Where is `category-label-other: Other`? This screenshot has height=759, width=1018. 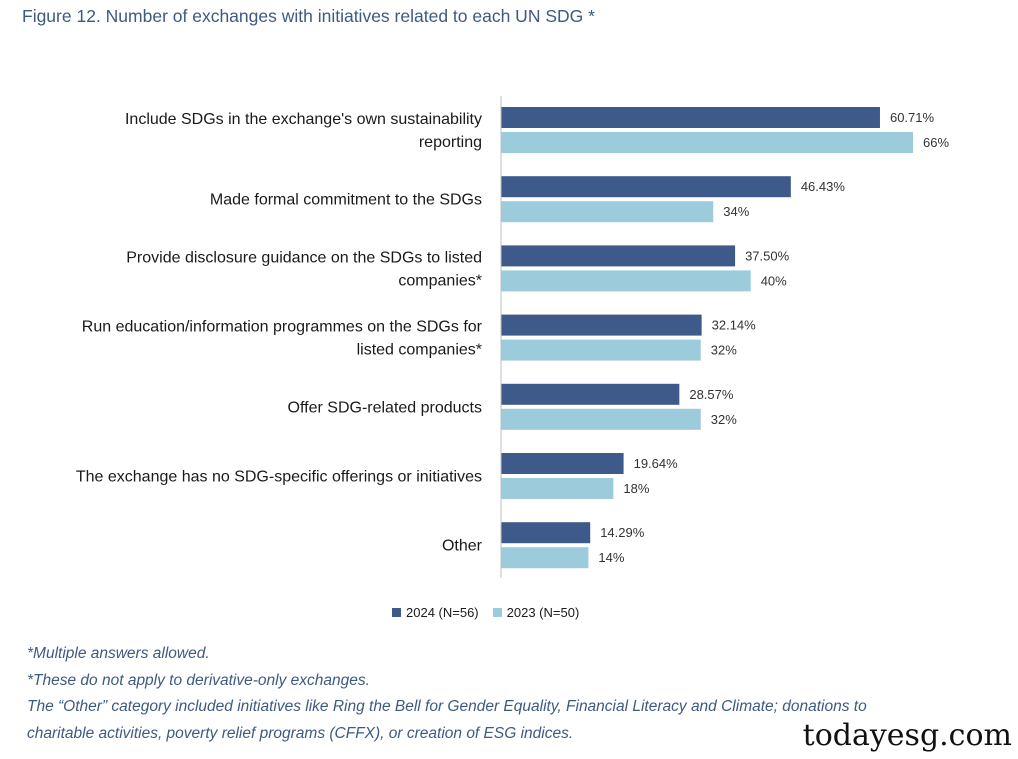
category-label-other: Other is located at coordinates (462, 546).